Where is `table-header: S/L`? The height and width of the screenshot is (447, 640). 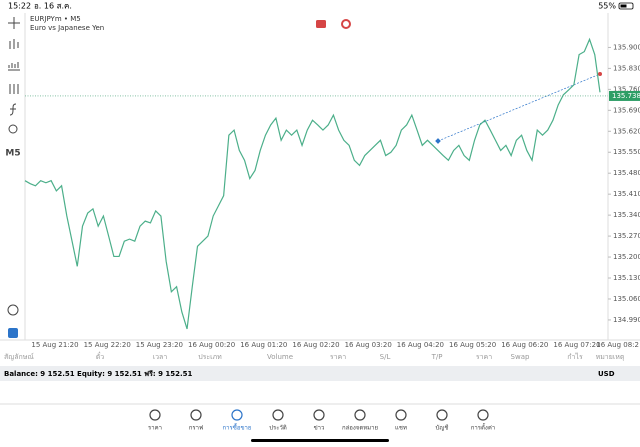
table-header: S/L is located at coordinates (385, 357).